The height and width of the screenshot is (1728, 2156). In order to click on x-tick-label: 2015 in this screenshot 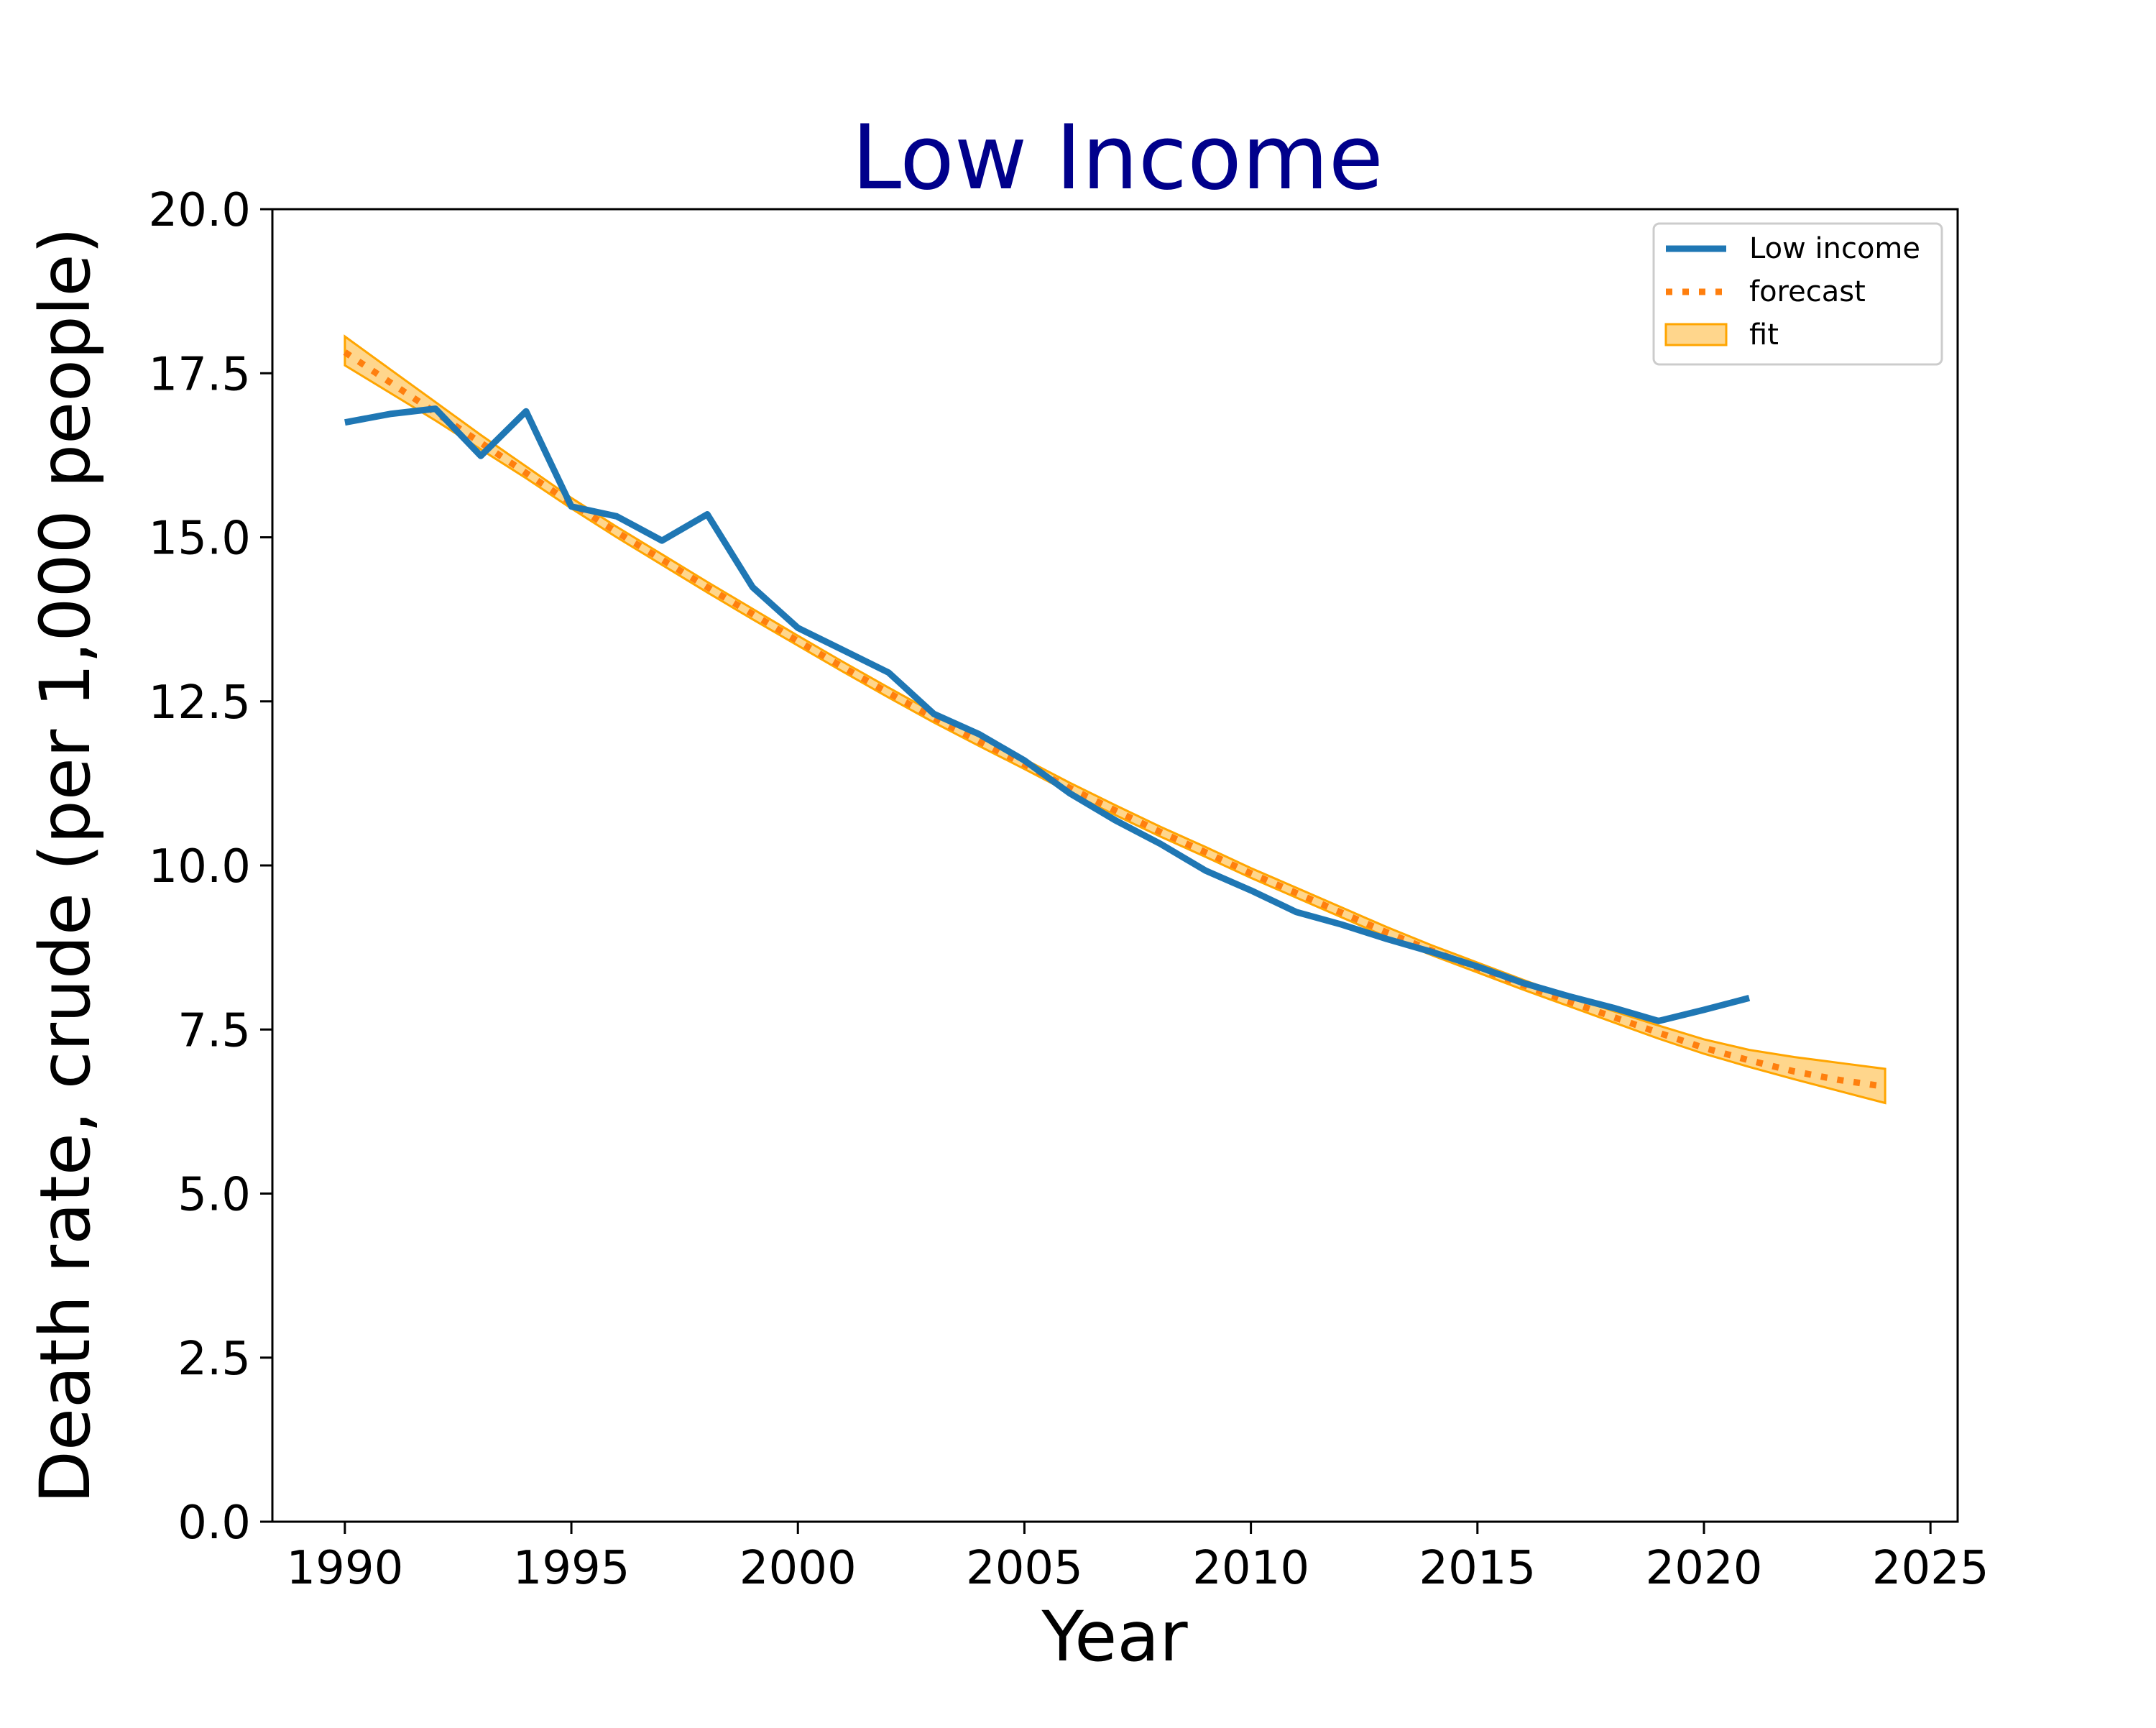, I will do `click(1478, 1568)`.